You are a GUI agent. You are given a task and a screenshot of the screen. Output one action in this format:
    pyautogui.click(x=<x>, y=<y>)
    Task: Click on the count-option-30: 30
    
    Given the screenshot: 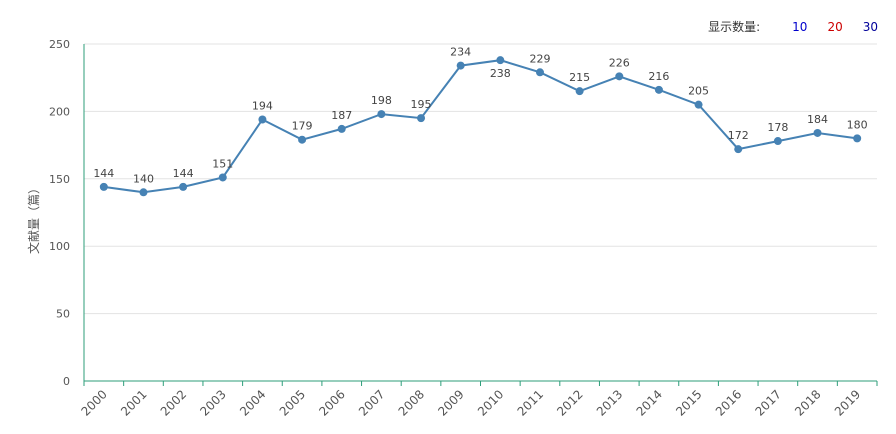 What is the action you would take?
    pyautogui.click(x=870, y=26)
    